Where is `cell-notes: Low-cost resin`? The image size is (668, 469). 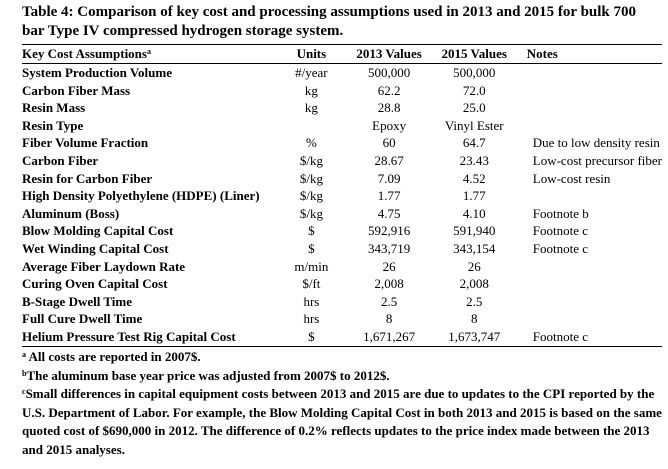 cell-notes: Low-cost resin is located at coordinates (571, 178).